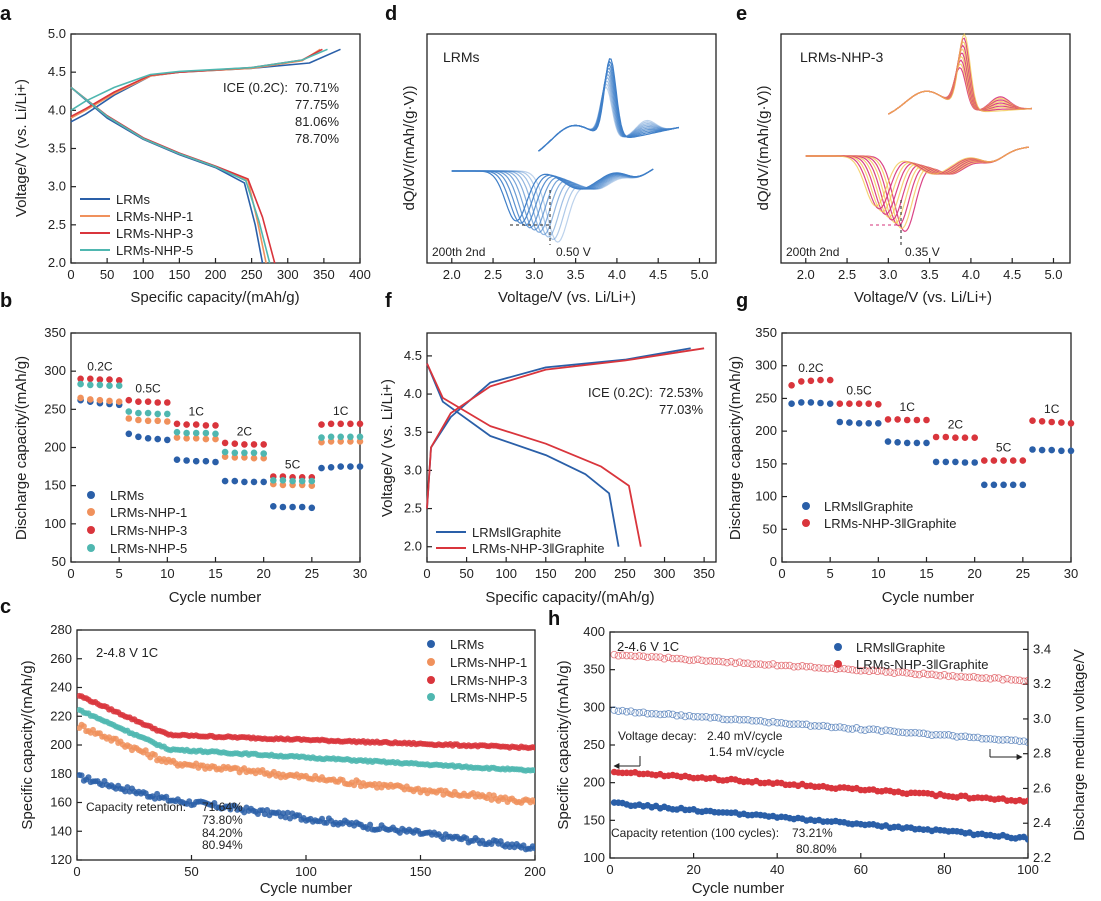  Describe the element at coordinates (1042, 787) in the screenshot. I see `ticks-h-y2-tick-label: 2.6` at that location.